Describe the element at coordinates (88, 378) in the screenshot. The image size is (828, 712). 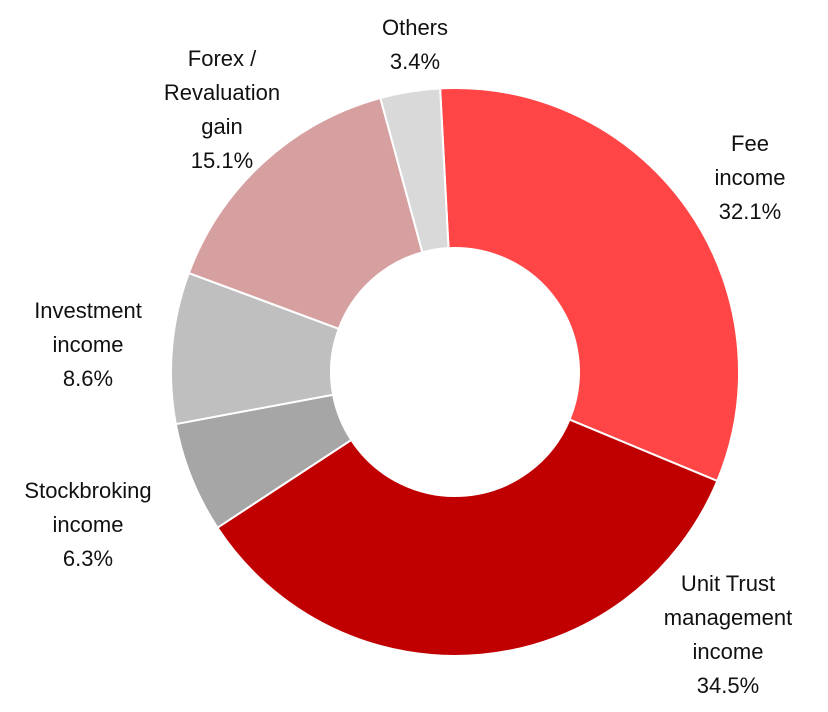
I see `value-label: 8.6%` at that location.